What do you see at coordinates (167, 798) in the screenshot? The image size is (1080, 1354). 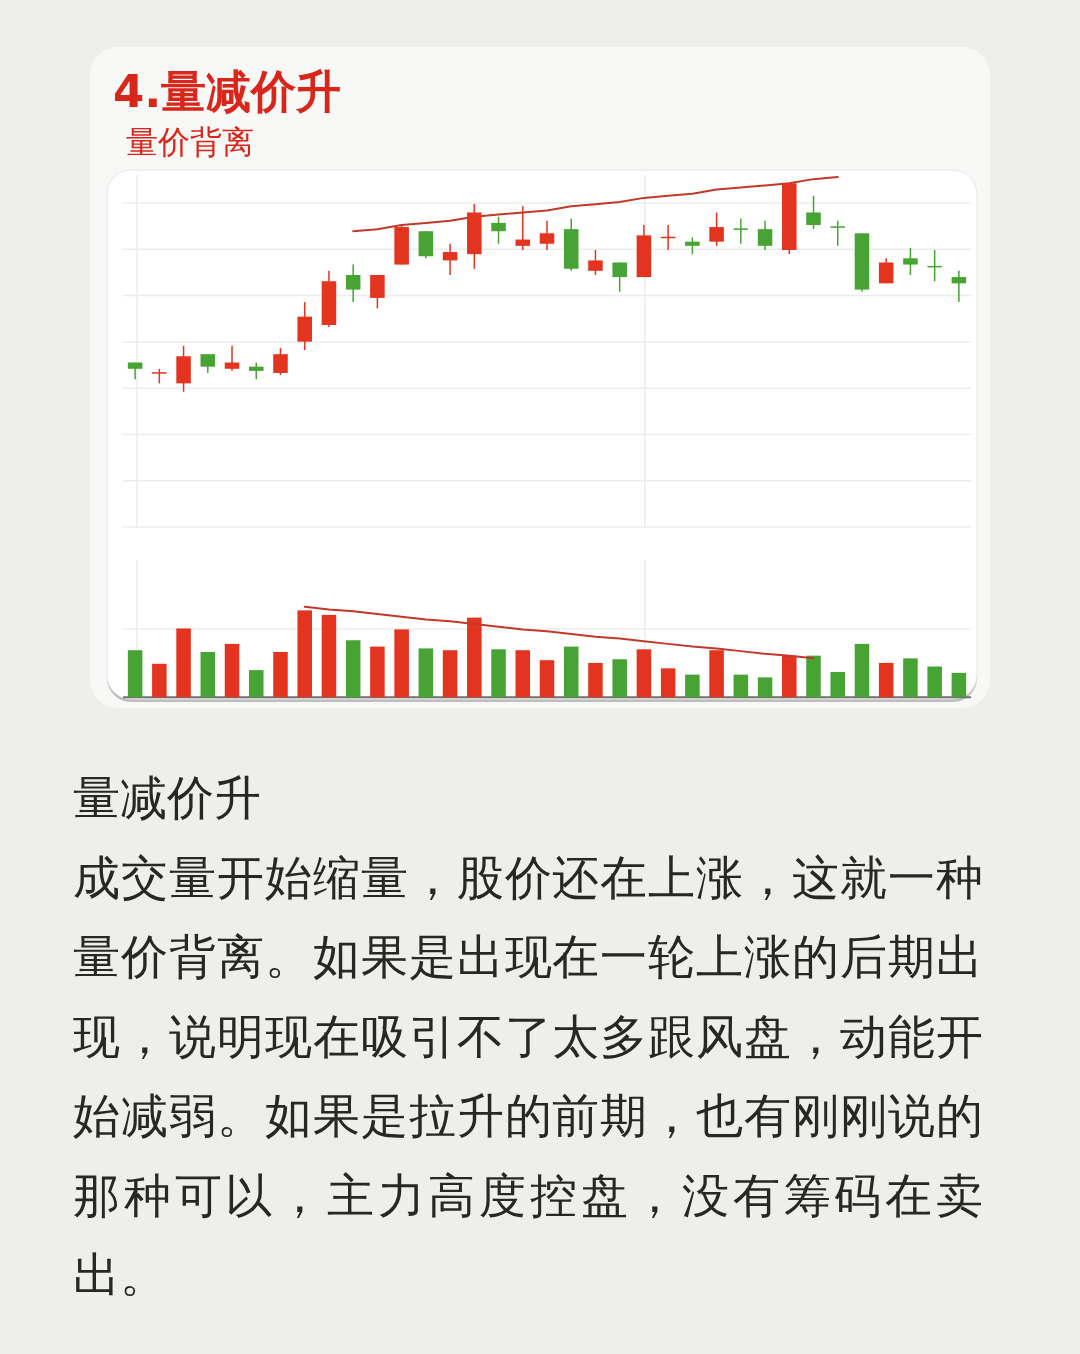 I see `text: 量减价升` at bounding box center [167, 798].